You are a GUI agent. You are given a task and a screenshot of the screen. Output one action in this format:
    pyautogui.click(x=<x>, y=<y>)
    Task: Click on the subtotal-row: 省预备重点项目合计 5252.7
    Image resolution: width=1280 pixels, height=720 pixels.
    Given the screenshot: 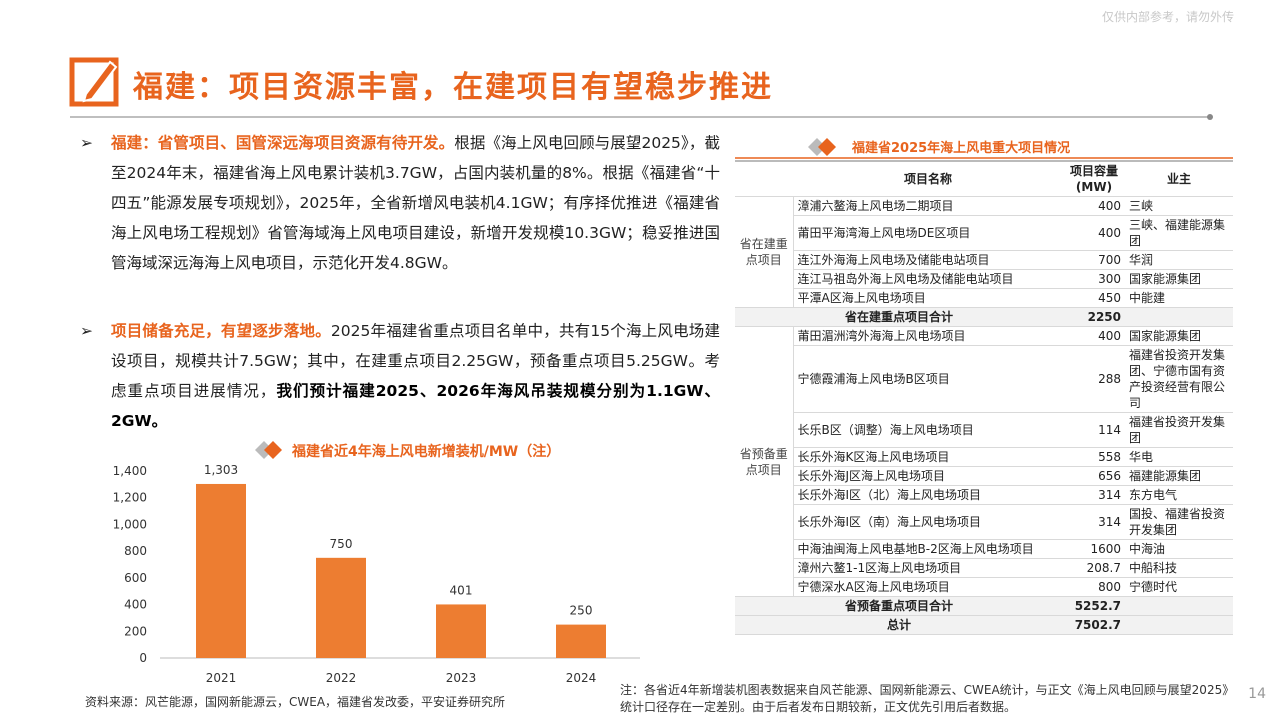 What is the action you would take?
    pyautogui.click(x=984, y=606)
    